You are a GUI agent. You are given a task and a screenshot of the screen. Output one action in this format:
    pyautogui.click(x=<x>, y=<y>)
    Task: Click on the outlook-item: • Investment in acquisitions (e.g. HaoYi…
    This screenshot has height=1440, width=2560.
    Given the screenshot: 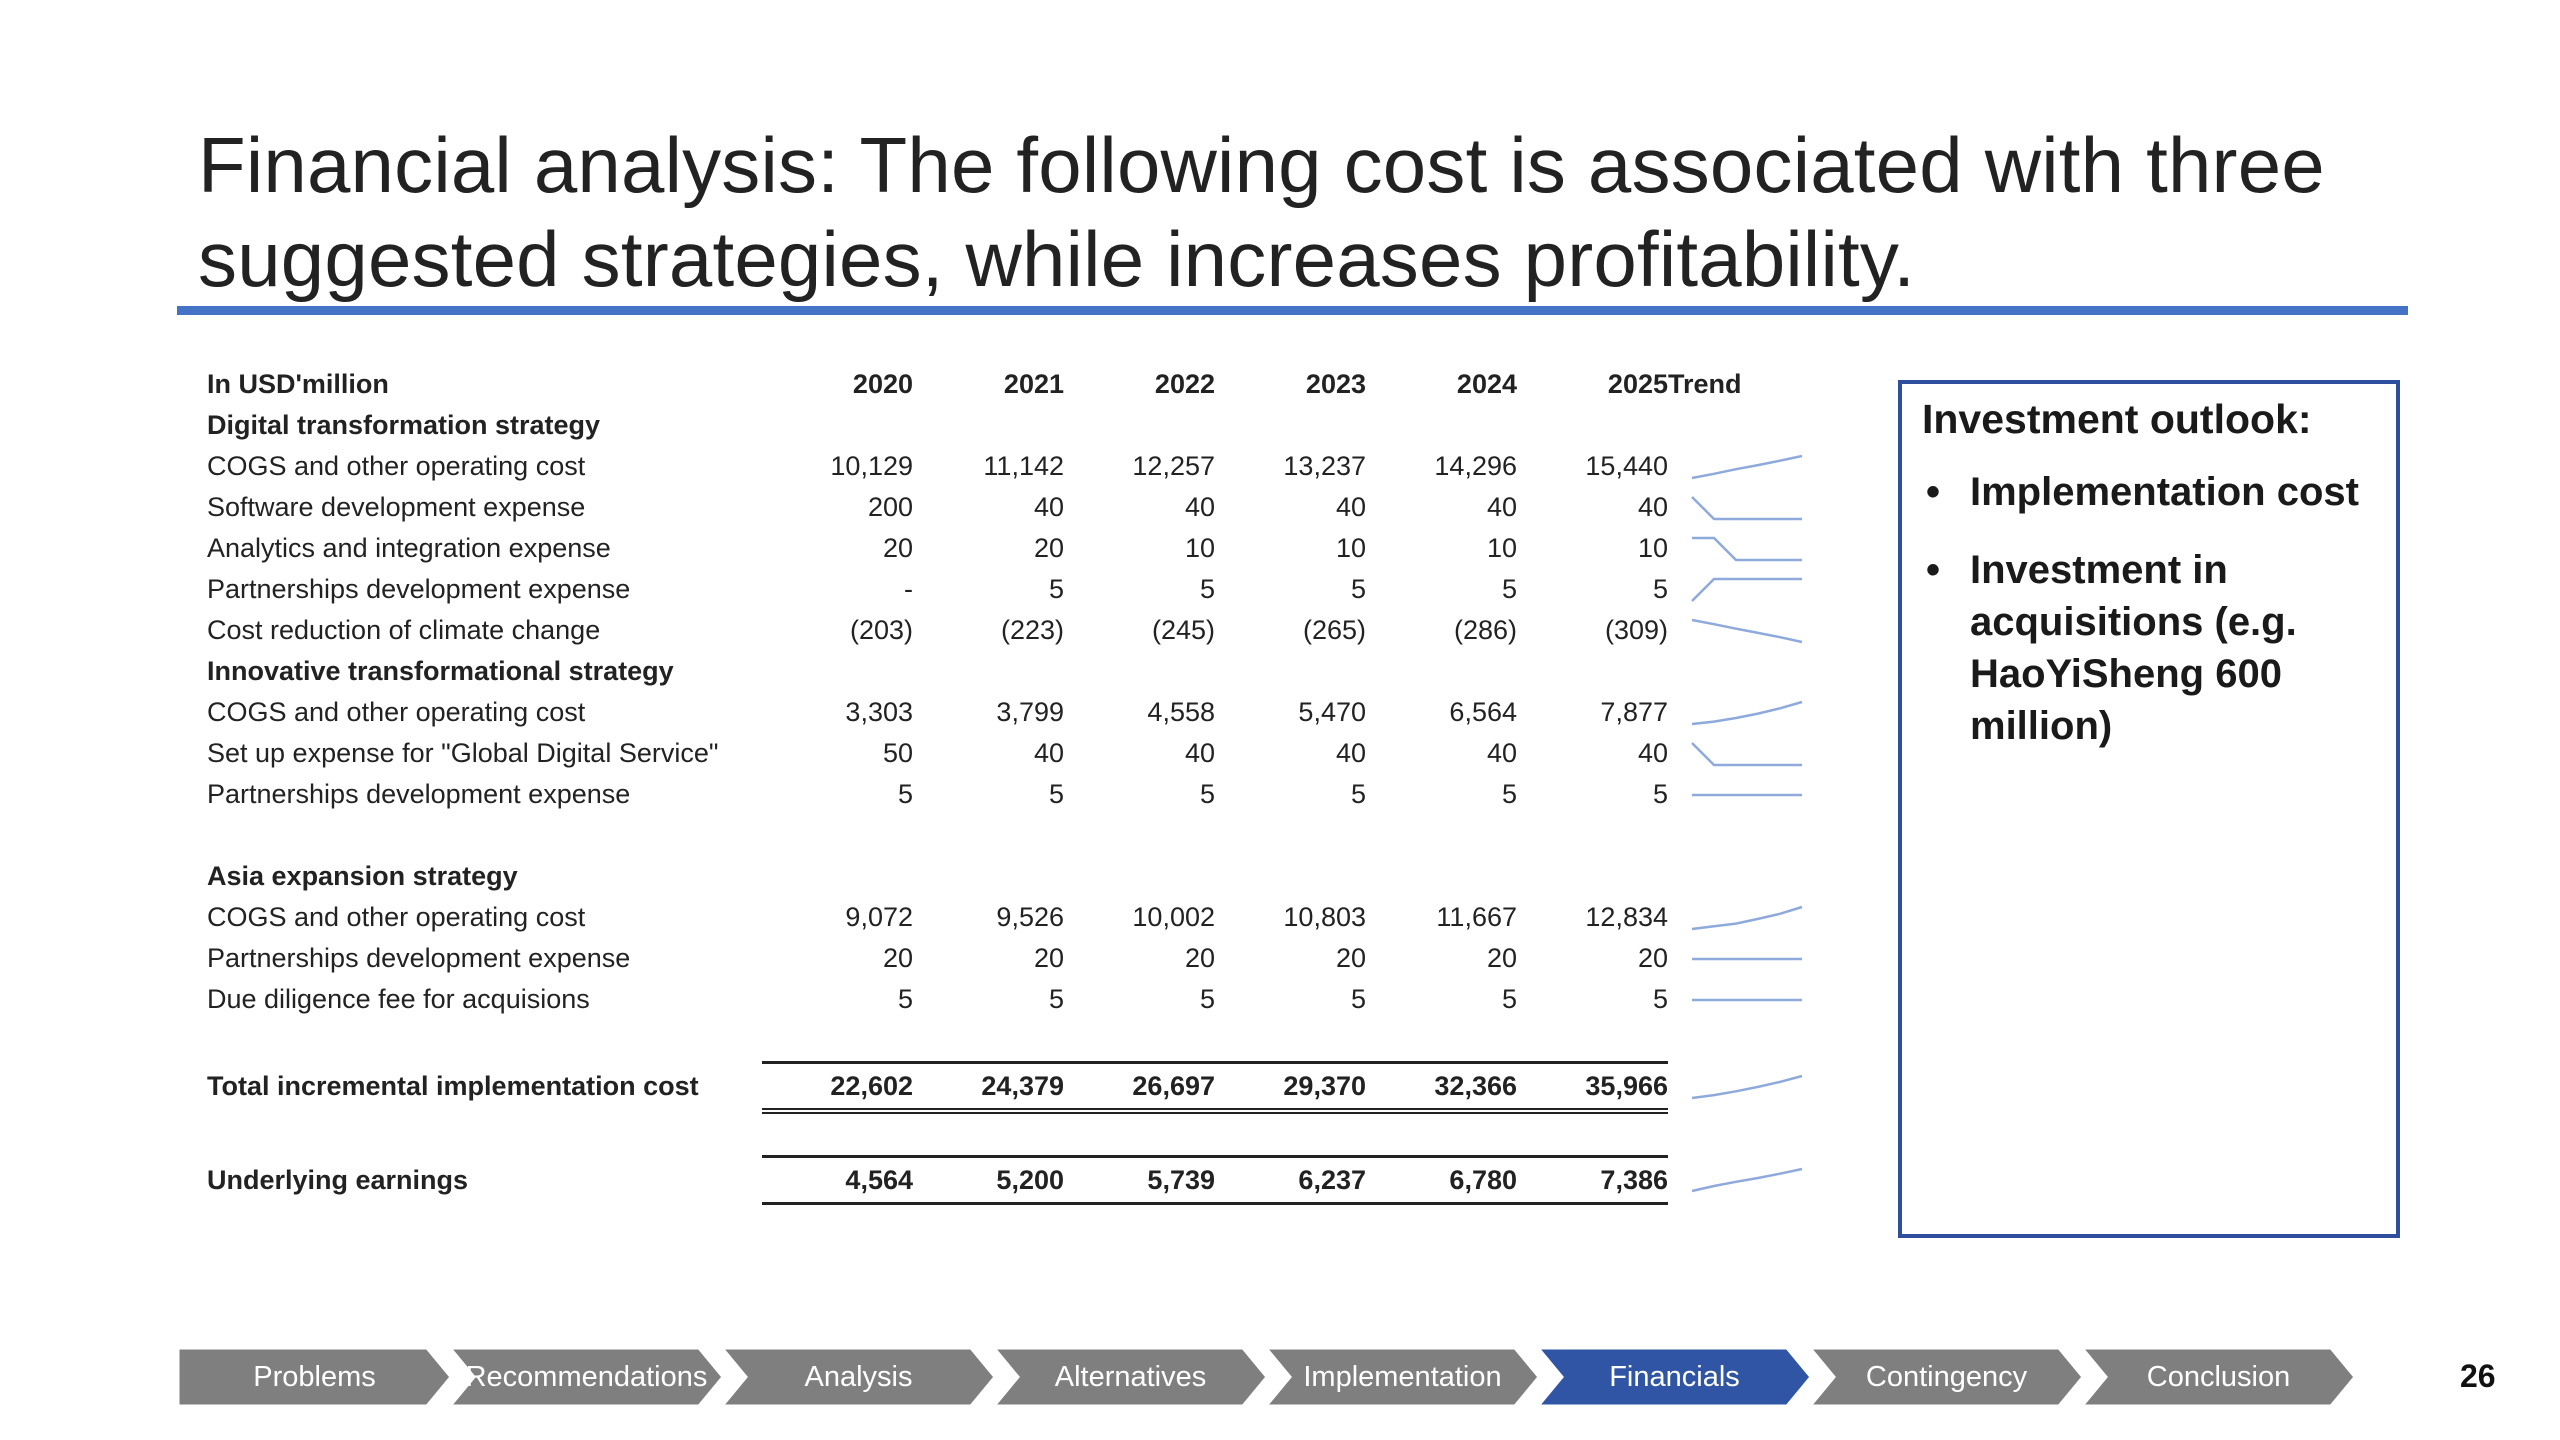 What is the action you would take?
    pyautogui.click(x=2149, y=648)
    